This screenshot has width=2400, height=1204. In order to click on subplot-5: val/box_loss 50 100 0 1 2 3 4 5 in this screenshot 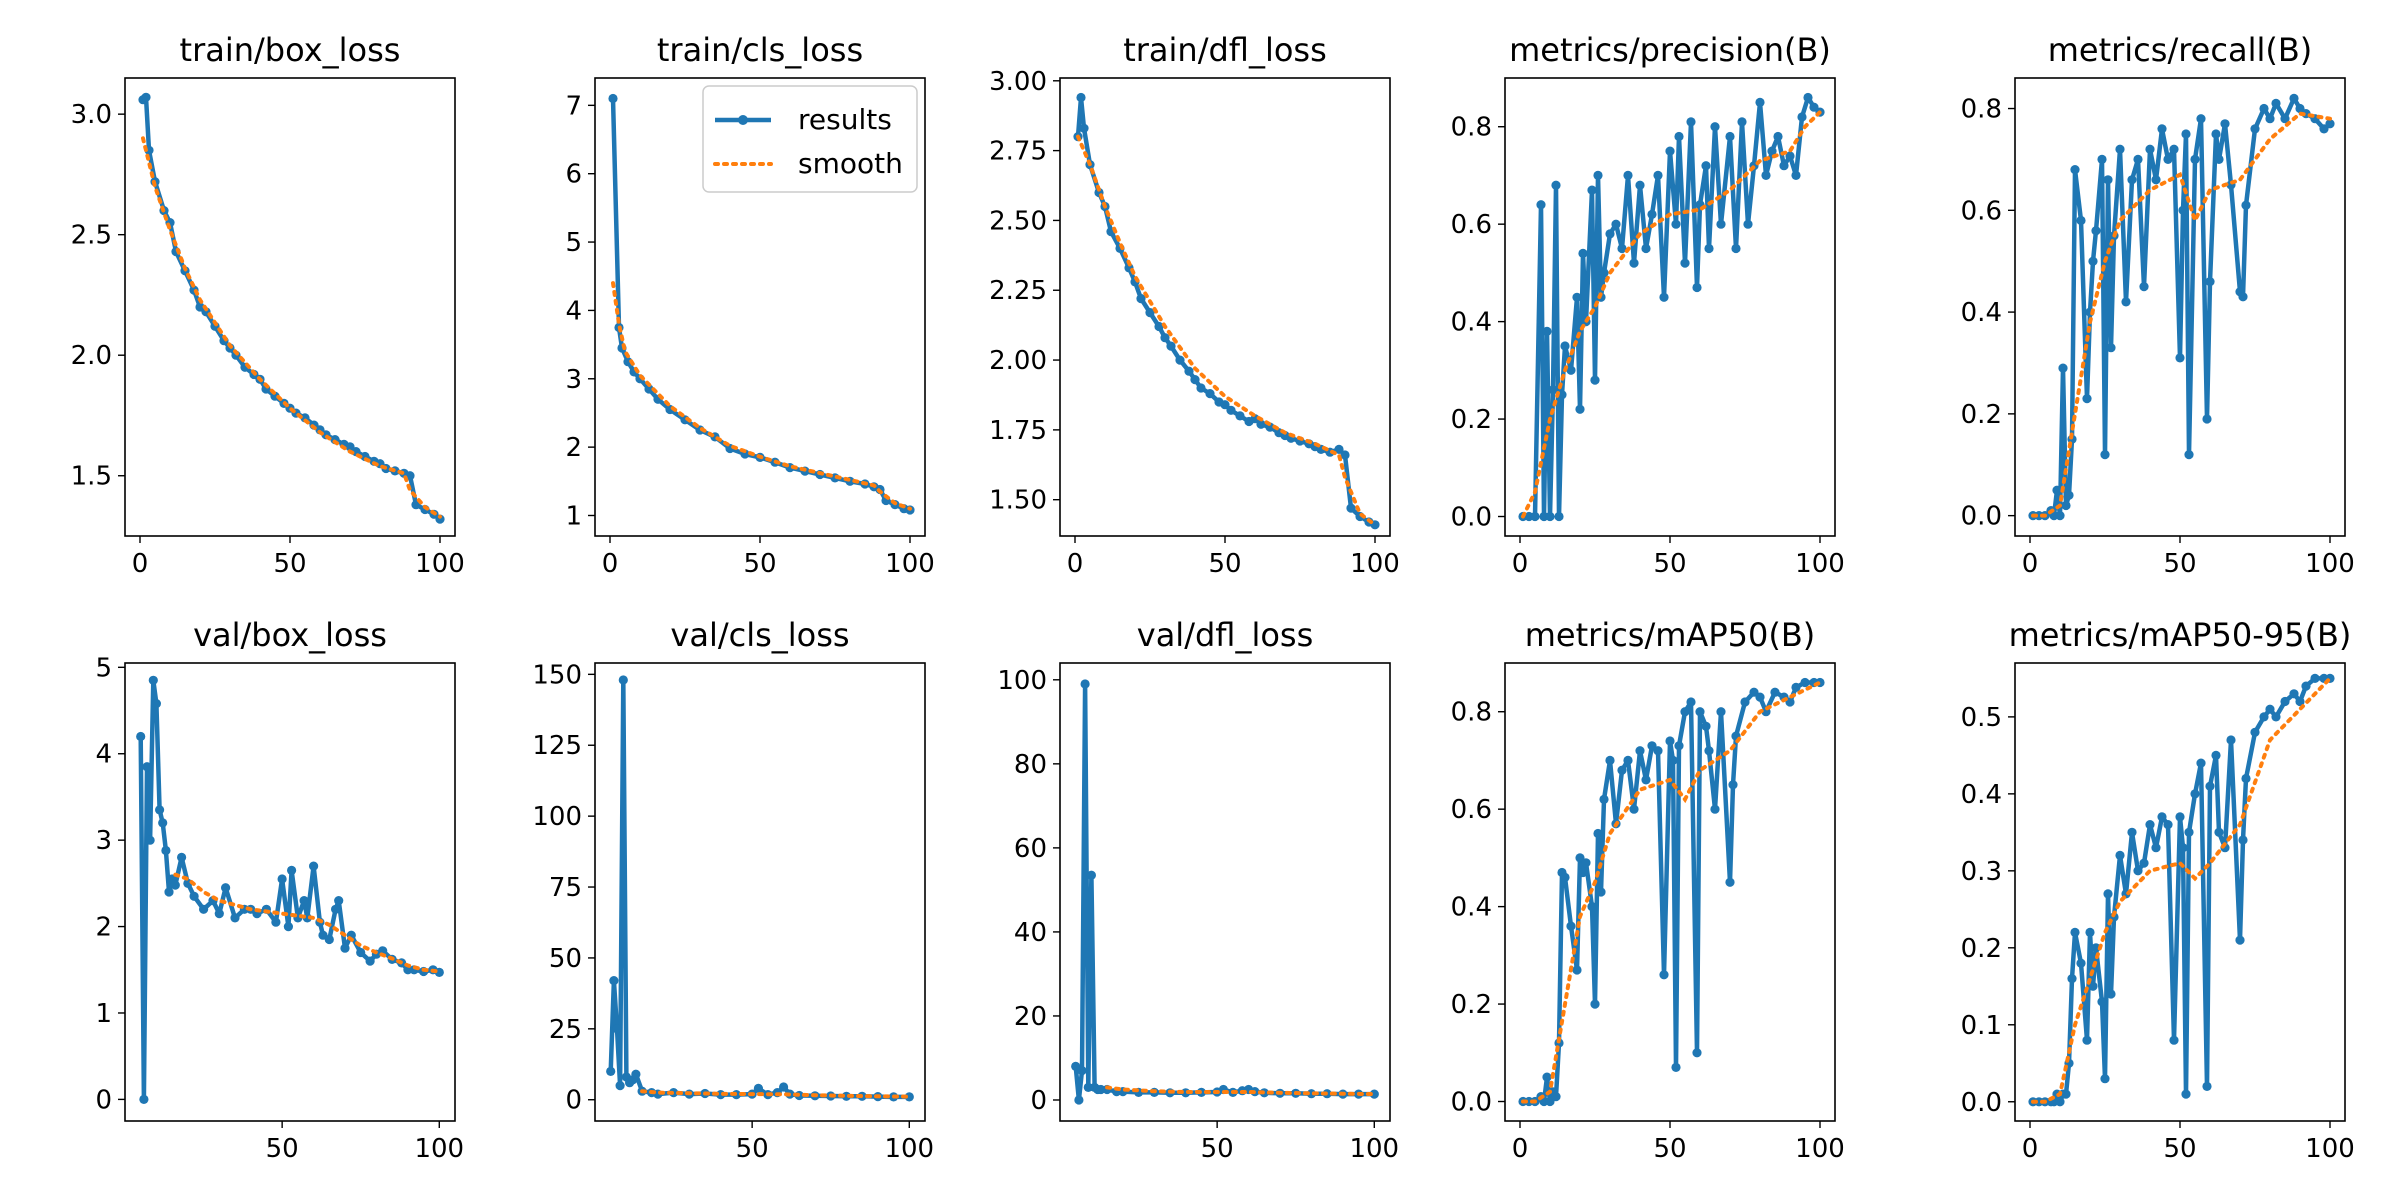, I will do `click(279, 890)`.